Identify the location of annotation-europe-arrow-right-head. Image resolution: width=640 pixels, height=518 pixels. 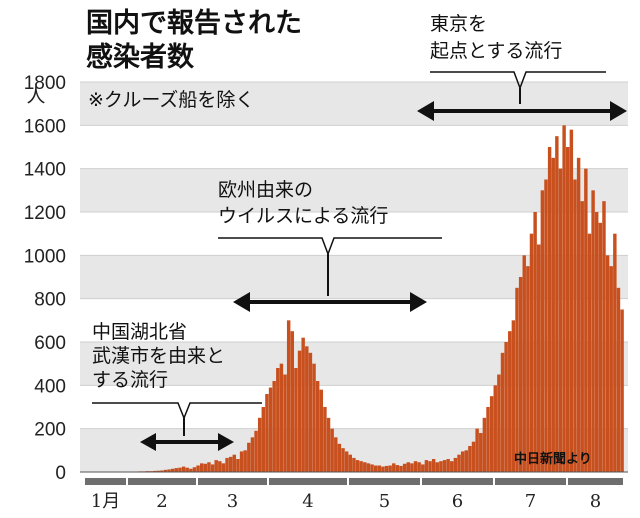
(418, 302).